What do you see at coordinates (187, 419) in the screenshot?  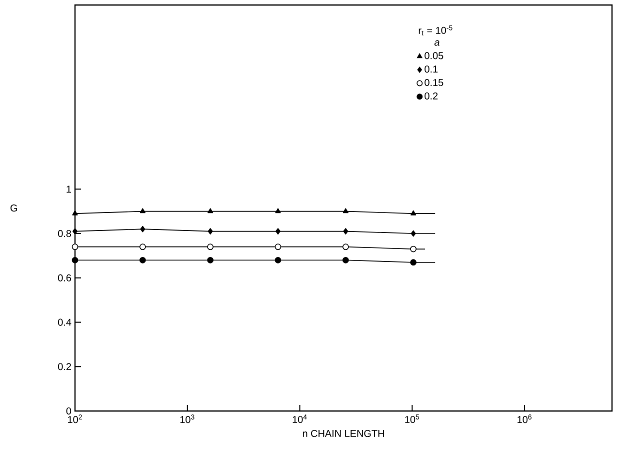 I see `x-tick-label: 10$^{3}$` at bounding box center [187, 419].